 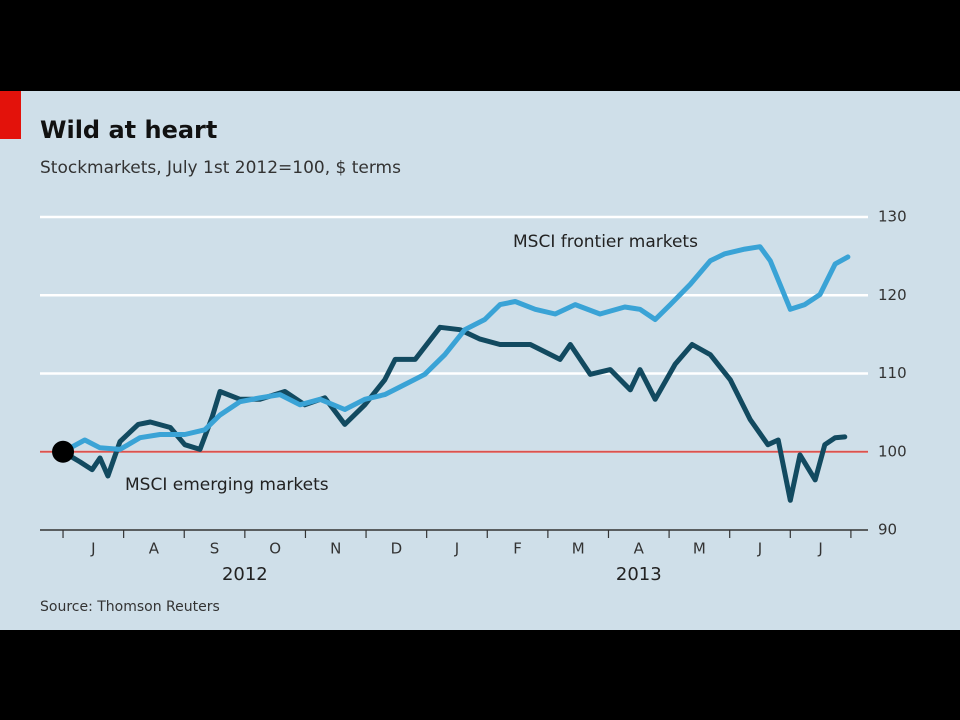 I want to click on x-group-label: 2012, so click(x=245, y=574).